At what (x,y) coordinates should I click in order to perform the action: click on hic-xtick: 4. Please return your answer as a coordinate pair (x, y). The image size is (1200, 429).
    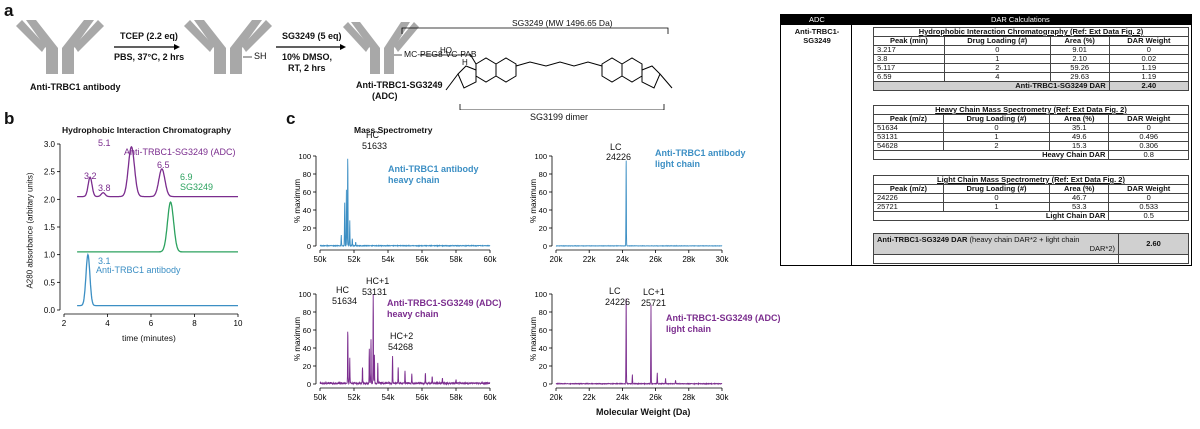
    Looking at the image, I should click on (107, 323).